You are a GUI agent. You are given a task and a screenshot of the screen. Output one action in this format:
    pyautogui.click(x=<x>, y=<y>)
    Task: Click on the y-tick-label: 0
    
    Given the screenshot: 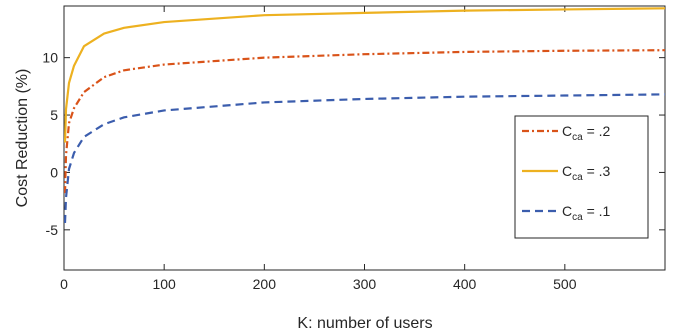 What is the action you would take?
    pyautogui.click(x=54, y=172)
    